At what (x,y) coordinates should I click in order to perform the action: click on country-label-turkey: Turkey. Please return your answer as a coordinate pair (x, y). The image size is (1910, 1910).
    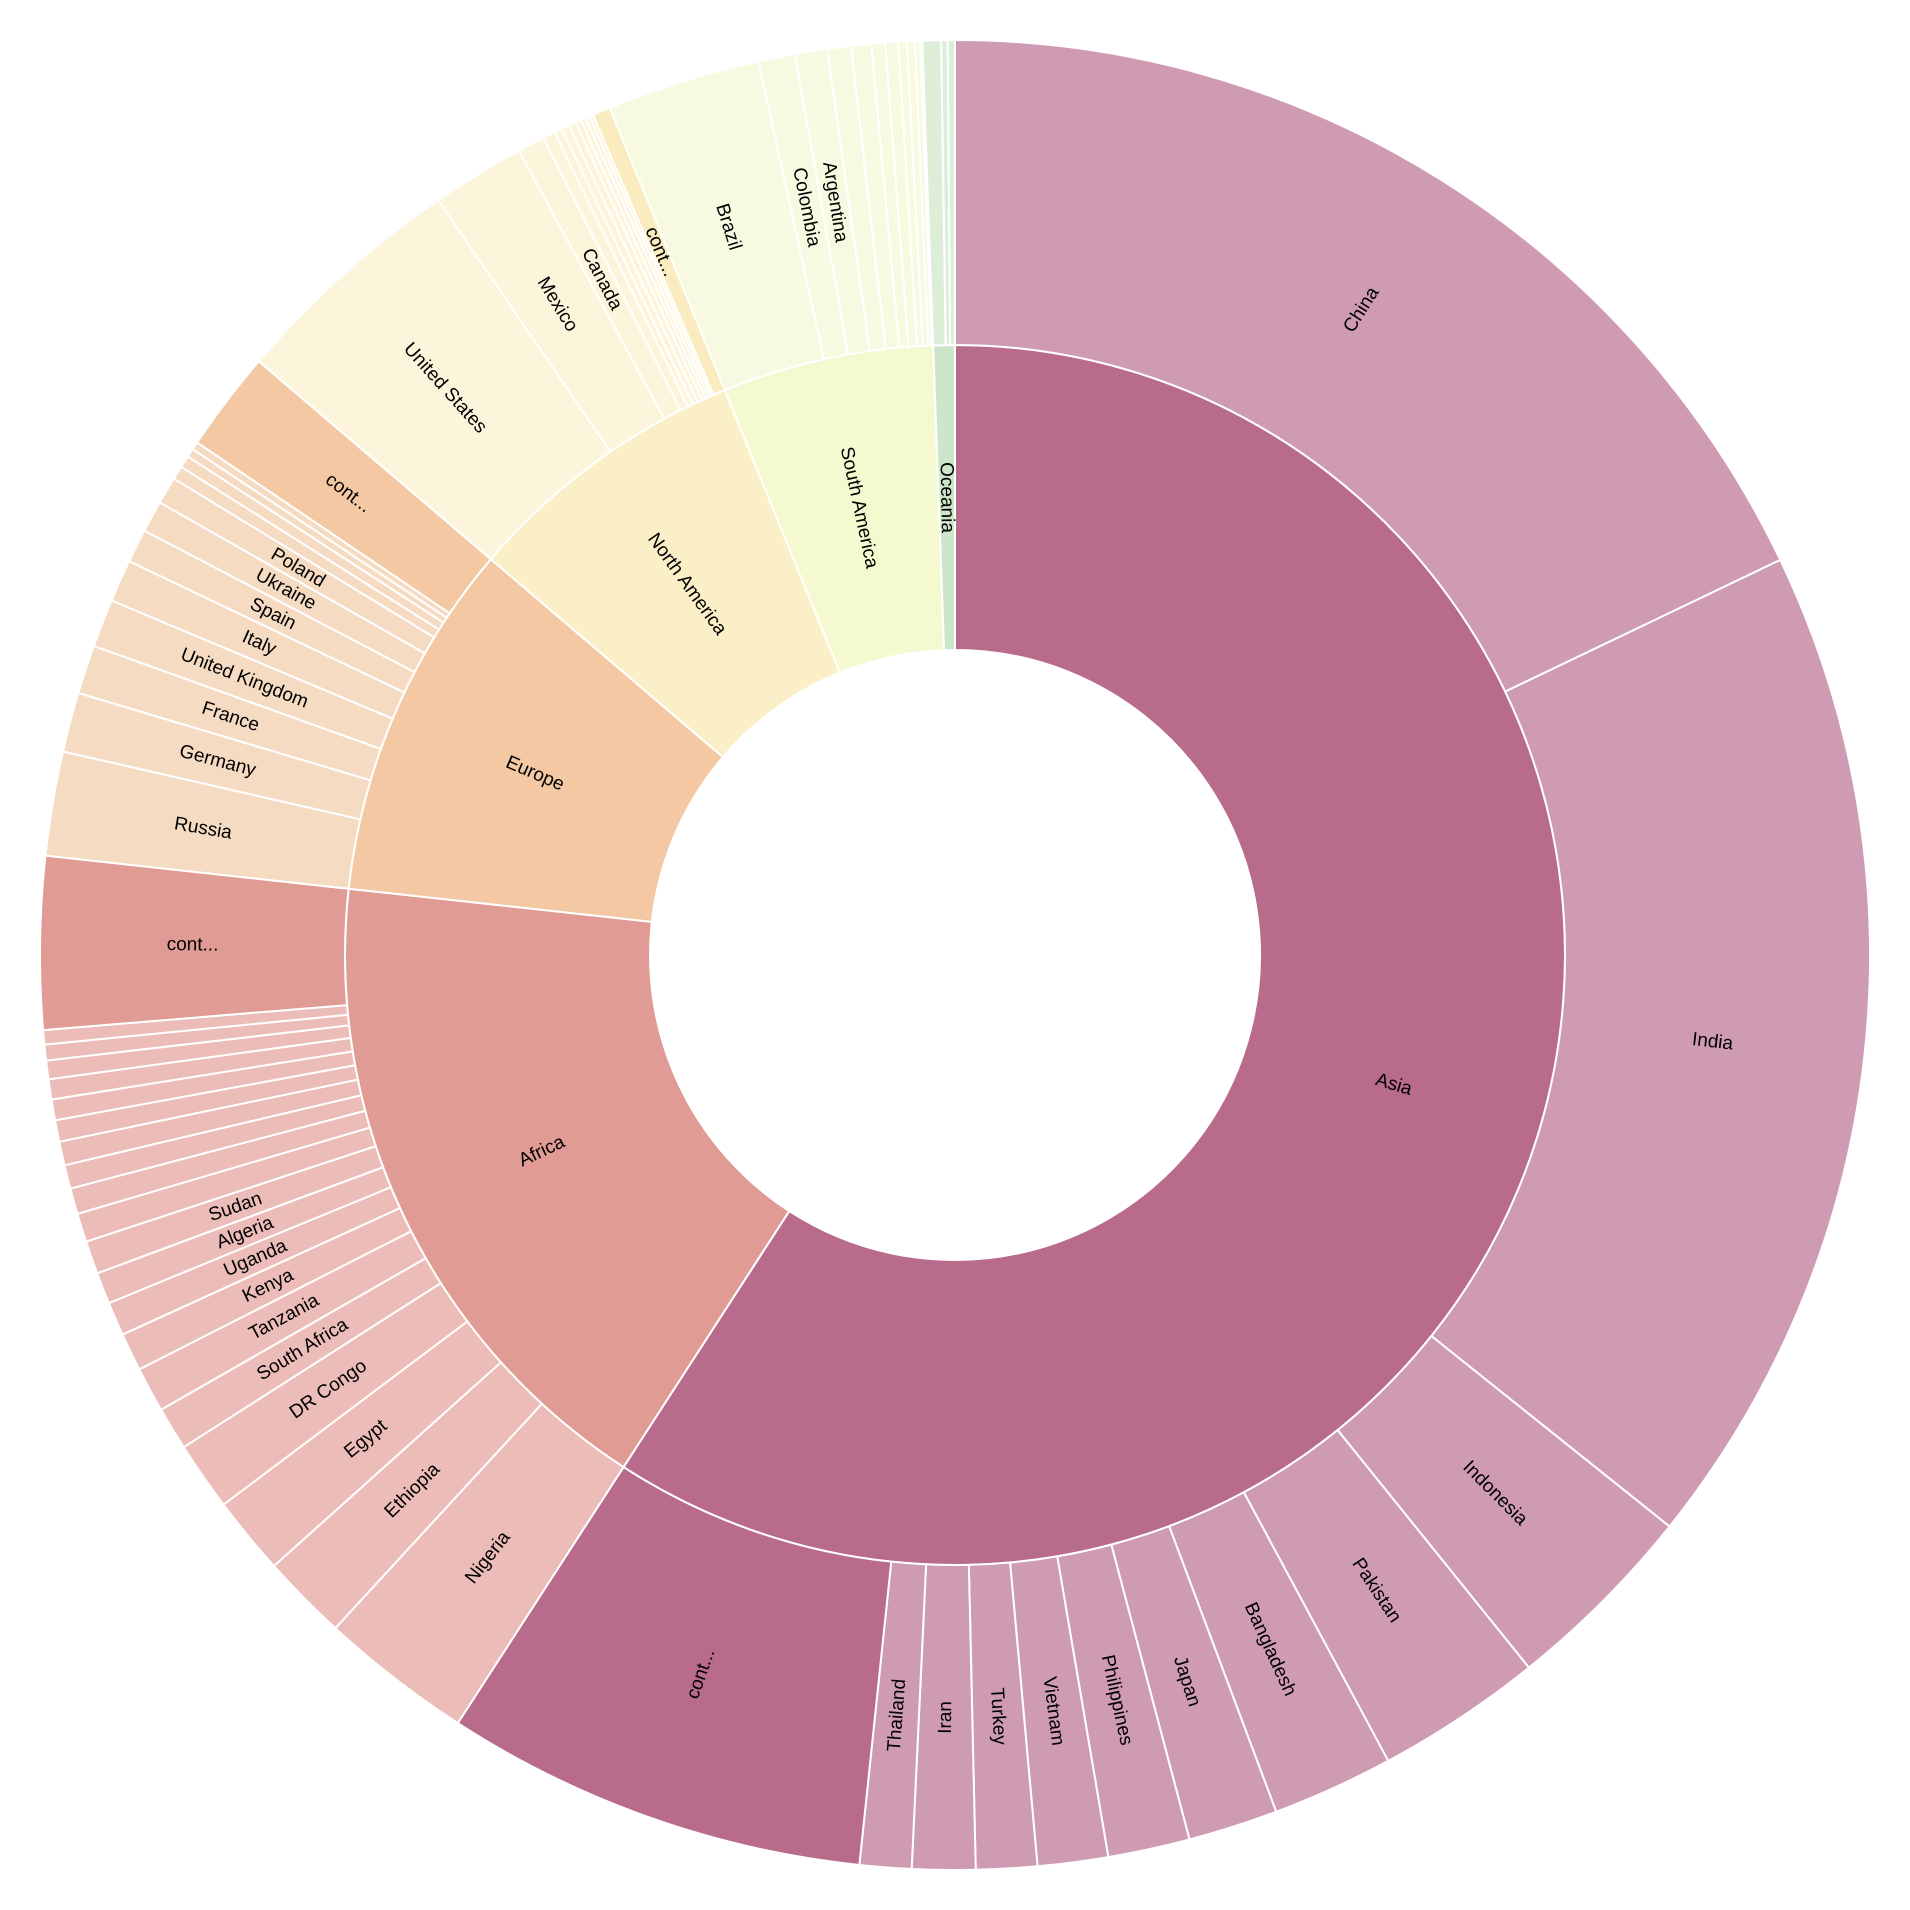
    Looking at the image, I should click on (998, 1716).